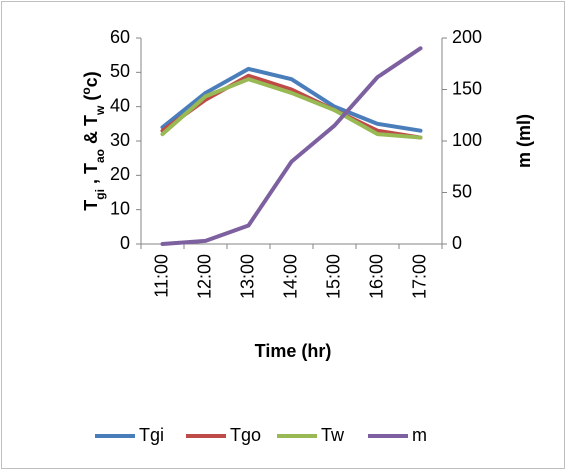 The image size is (567, 471). What do you see at coordinates (125, 243) in the screenshot?
I see `y-tick-label: 0` at bounding box center [125, 243].